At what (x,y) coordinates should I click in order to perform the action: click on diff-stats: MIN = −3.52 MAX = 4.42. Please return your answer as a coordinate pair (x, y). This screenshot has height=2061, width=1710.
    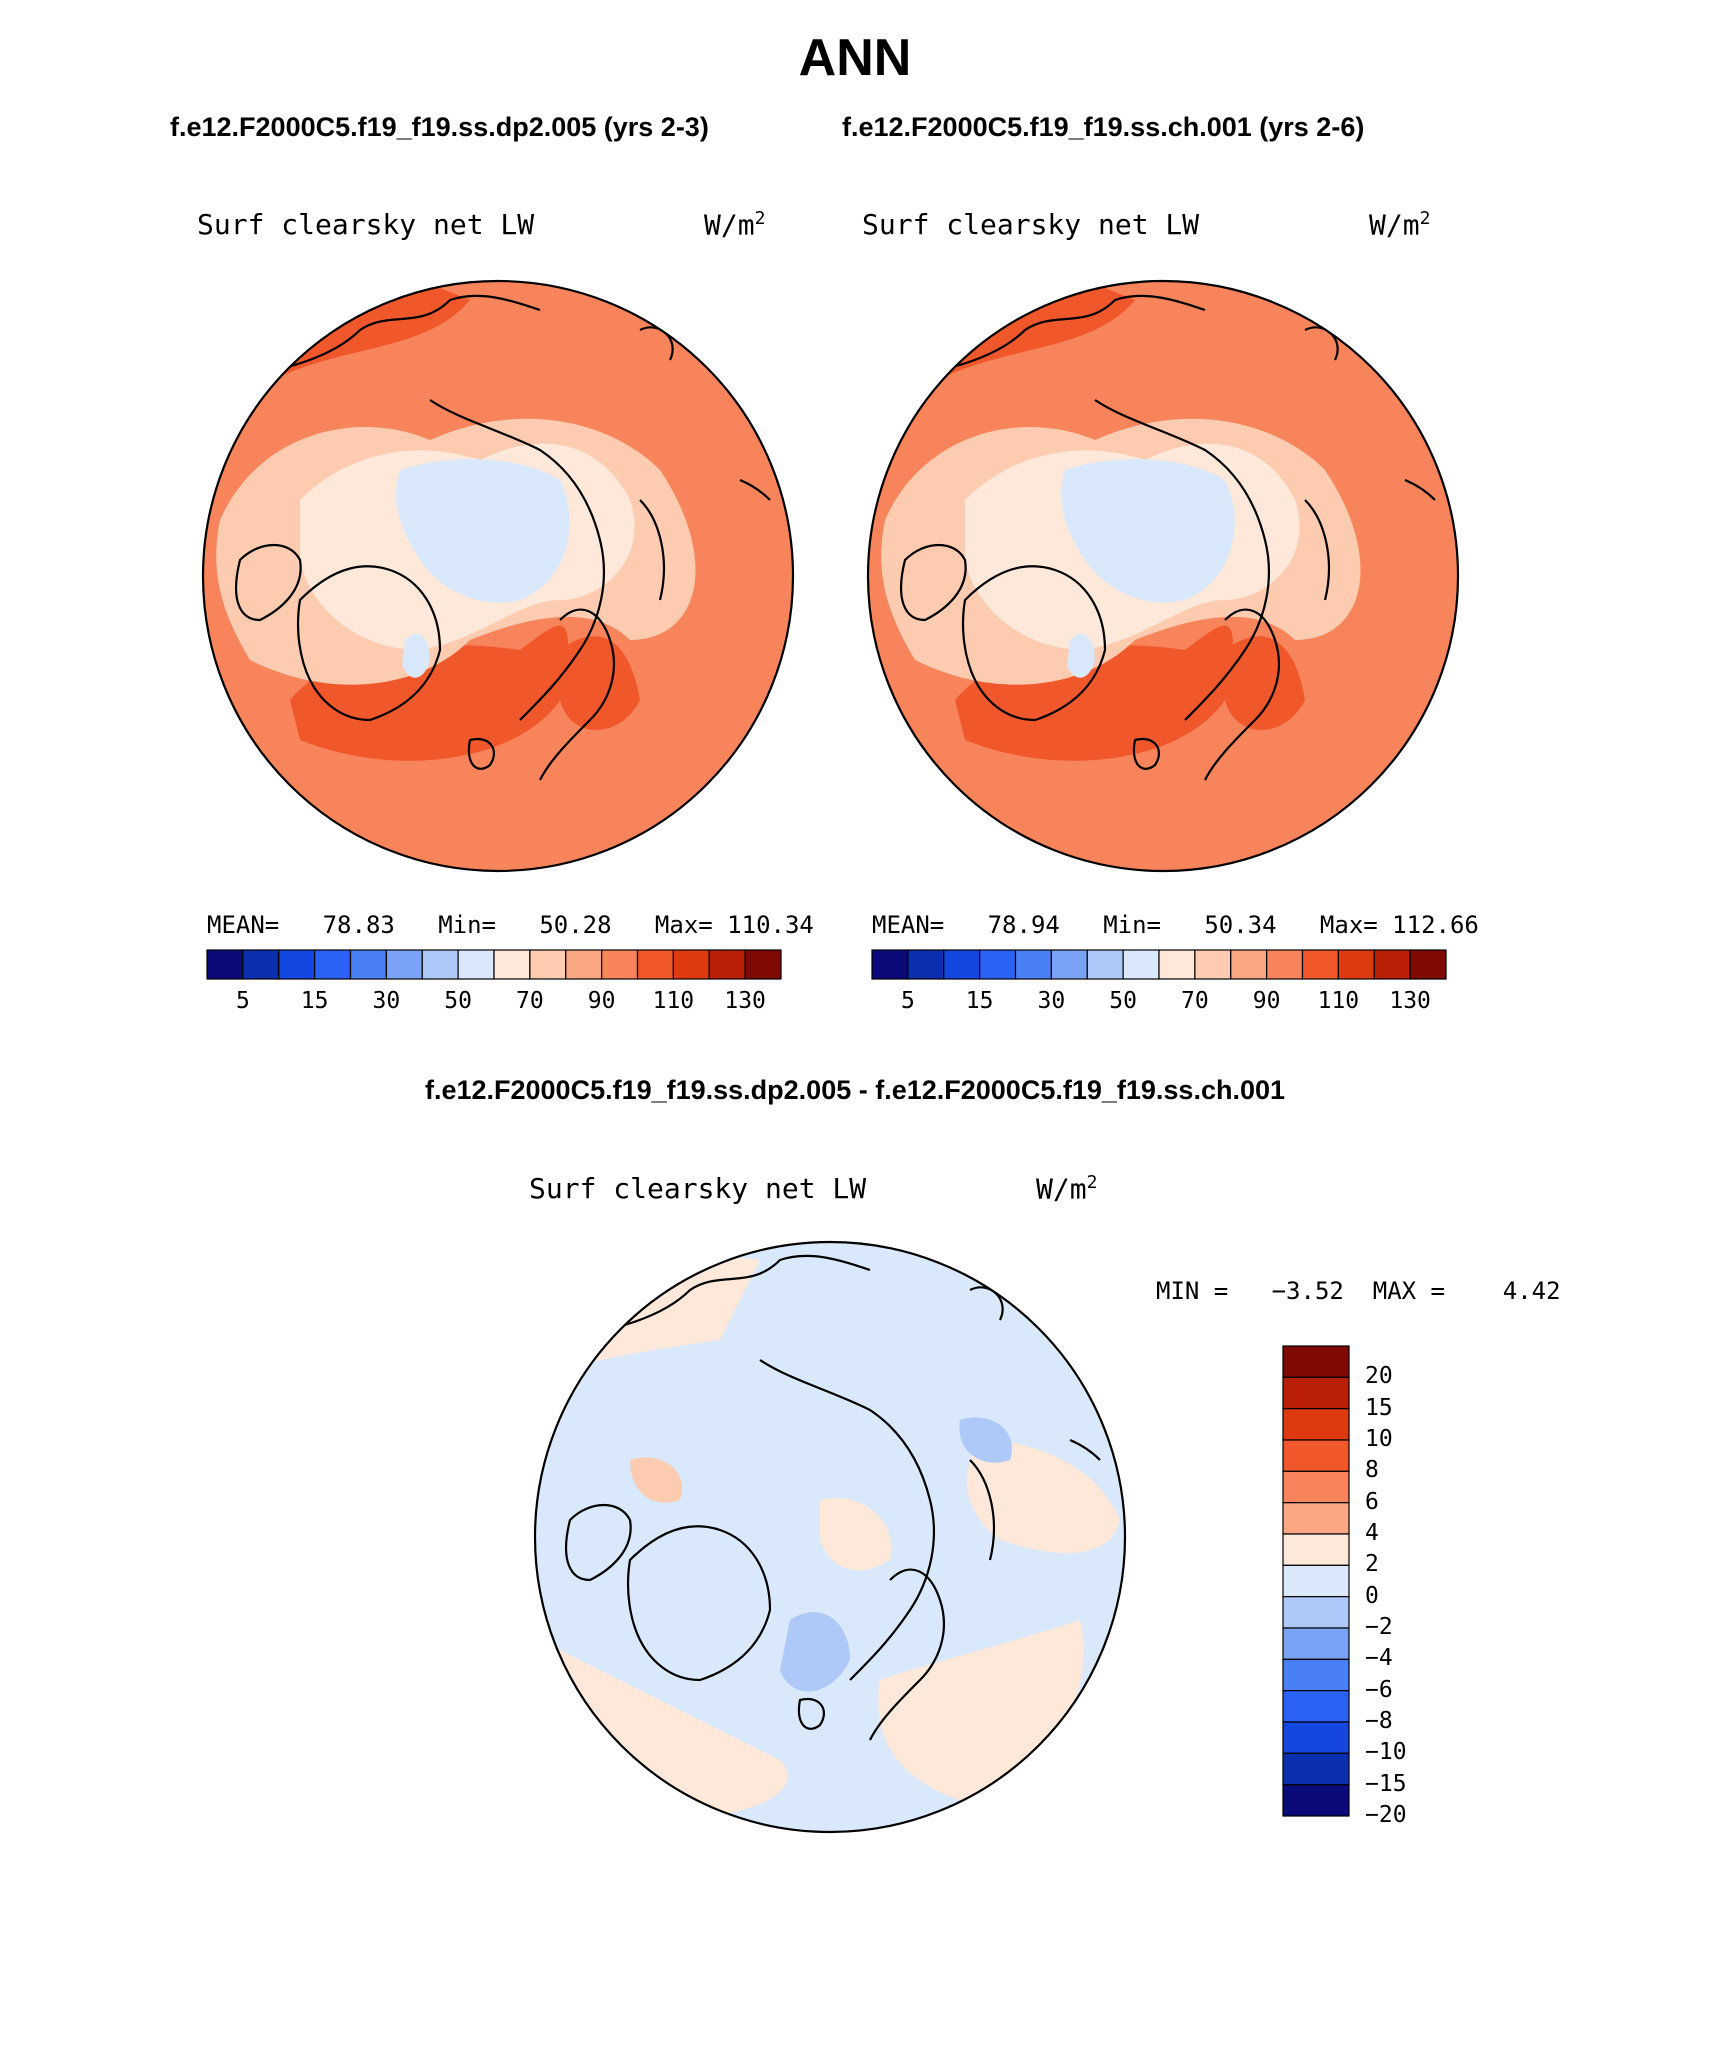
    Looking at the image, I should click on (1358, 1291).